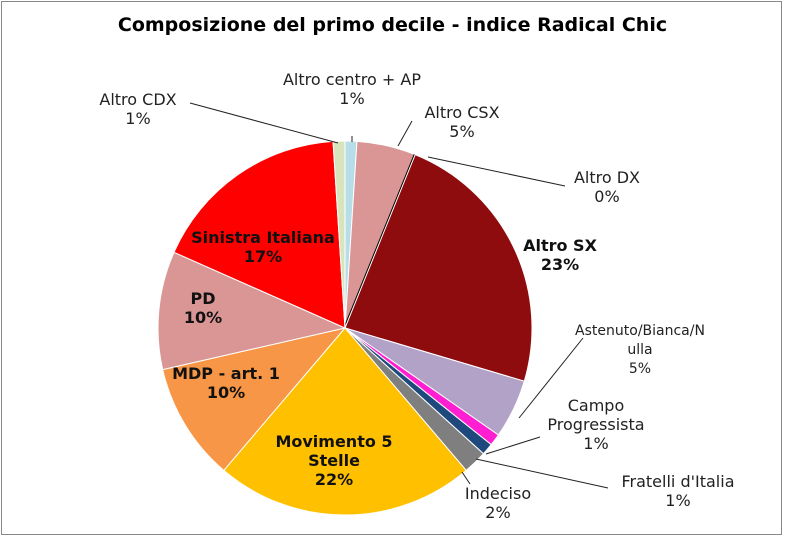 The width and height of the screenshot is (785, 538). What do you see at coordinates (263, 237) in the screenshot?
I see `category-label: Sinistra Italiana` at bounding box center [263, 237].